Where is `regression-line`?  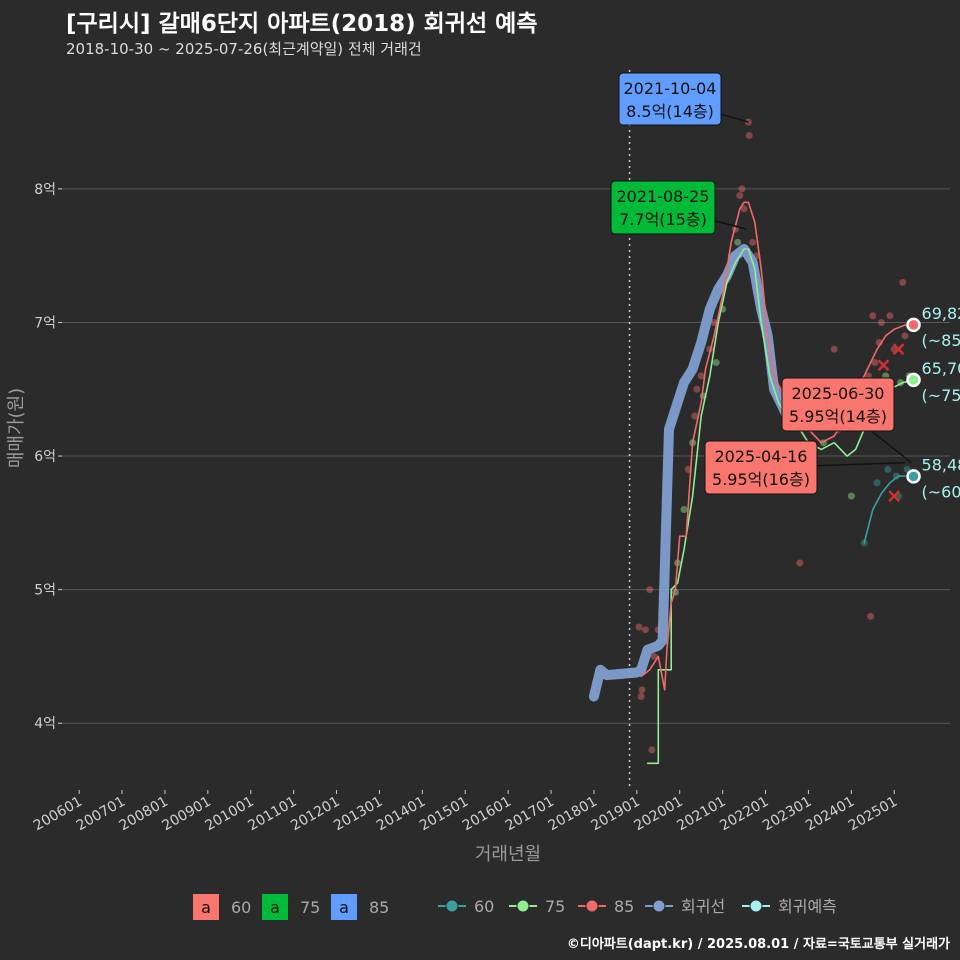
regression-line is located at coordinates (699, 473).